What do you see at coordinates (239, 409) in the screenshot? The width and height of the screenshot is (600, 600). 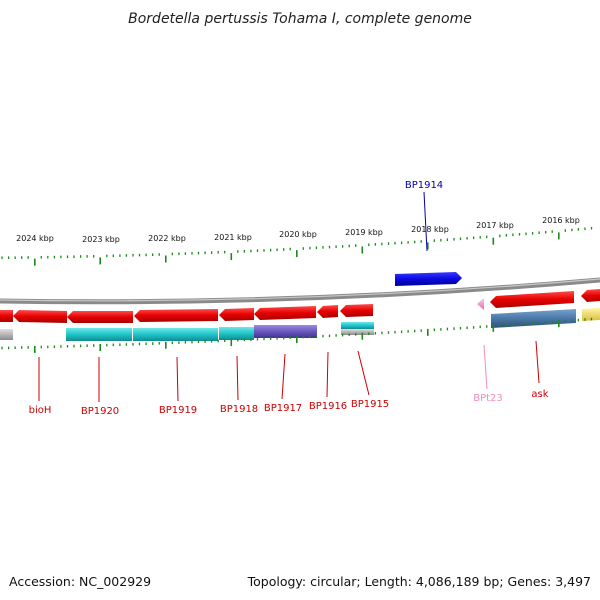 I see `gene-label-bp1918: BP1918` at bounding box center [239, 409].